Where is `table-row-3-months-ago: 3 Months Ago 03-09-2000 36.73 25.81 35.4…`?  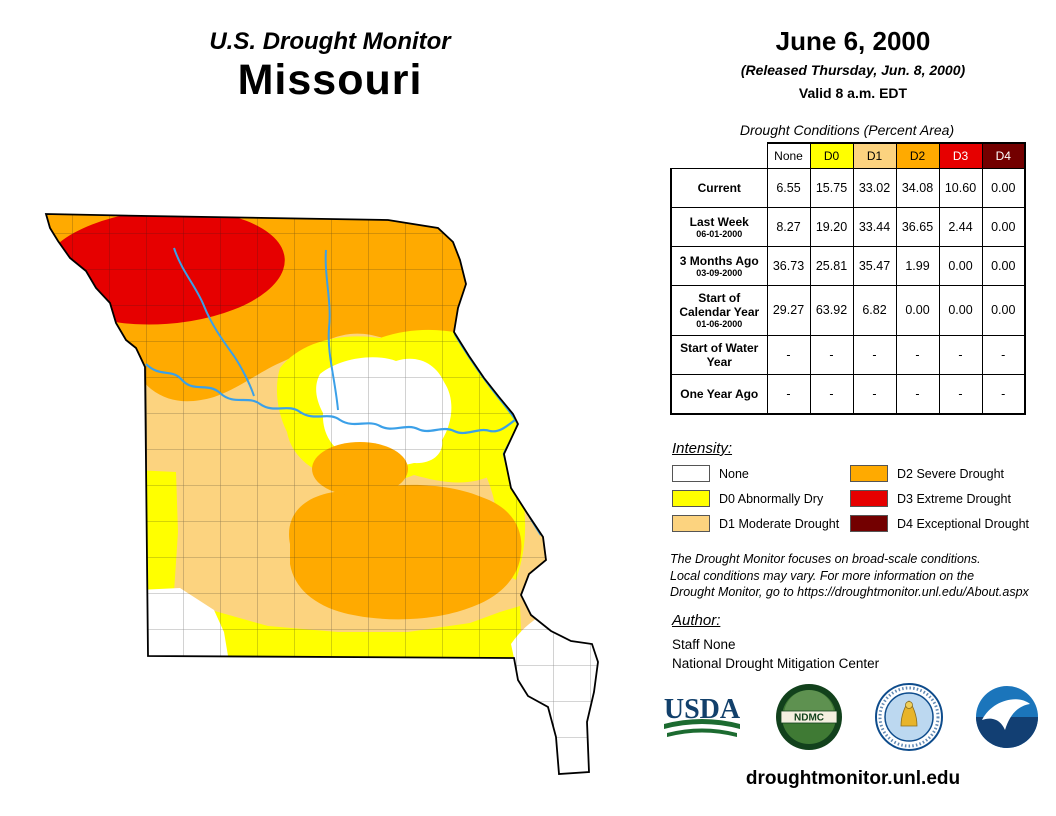 table-row-3-months-ago: 3 Months Ago 03-09-2000 36.73 25.81 35.4… is located at coordinates (848, 266).